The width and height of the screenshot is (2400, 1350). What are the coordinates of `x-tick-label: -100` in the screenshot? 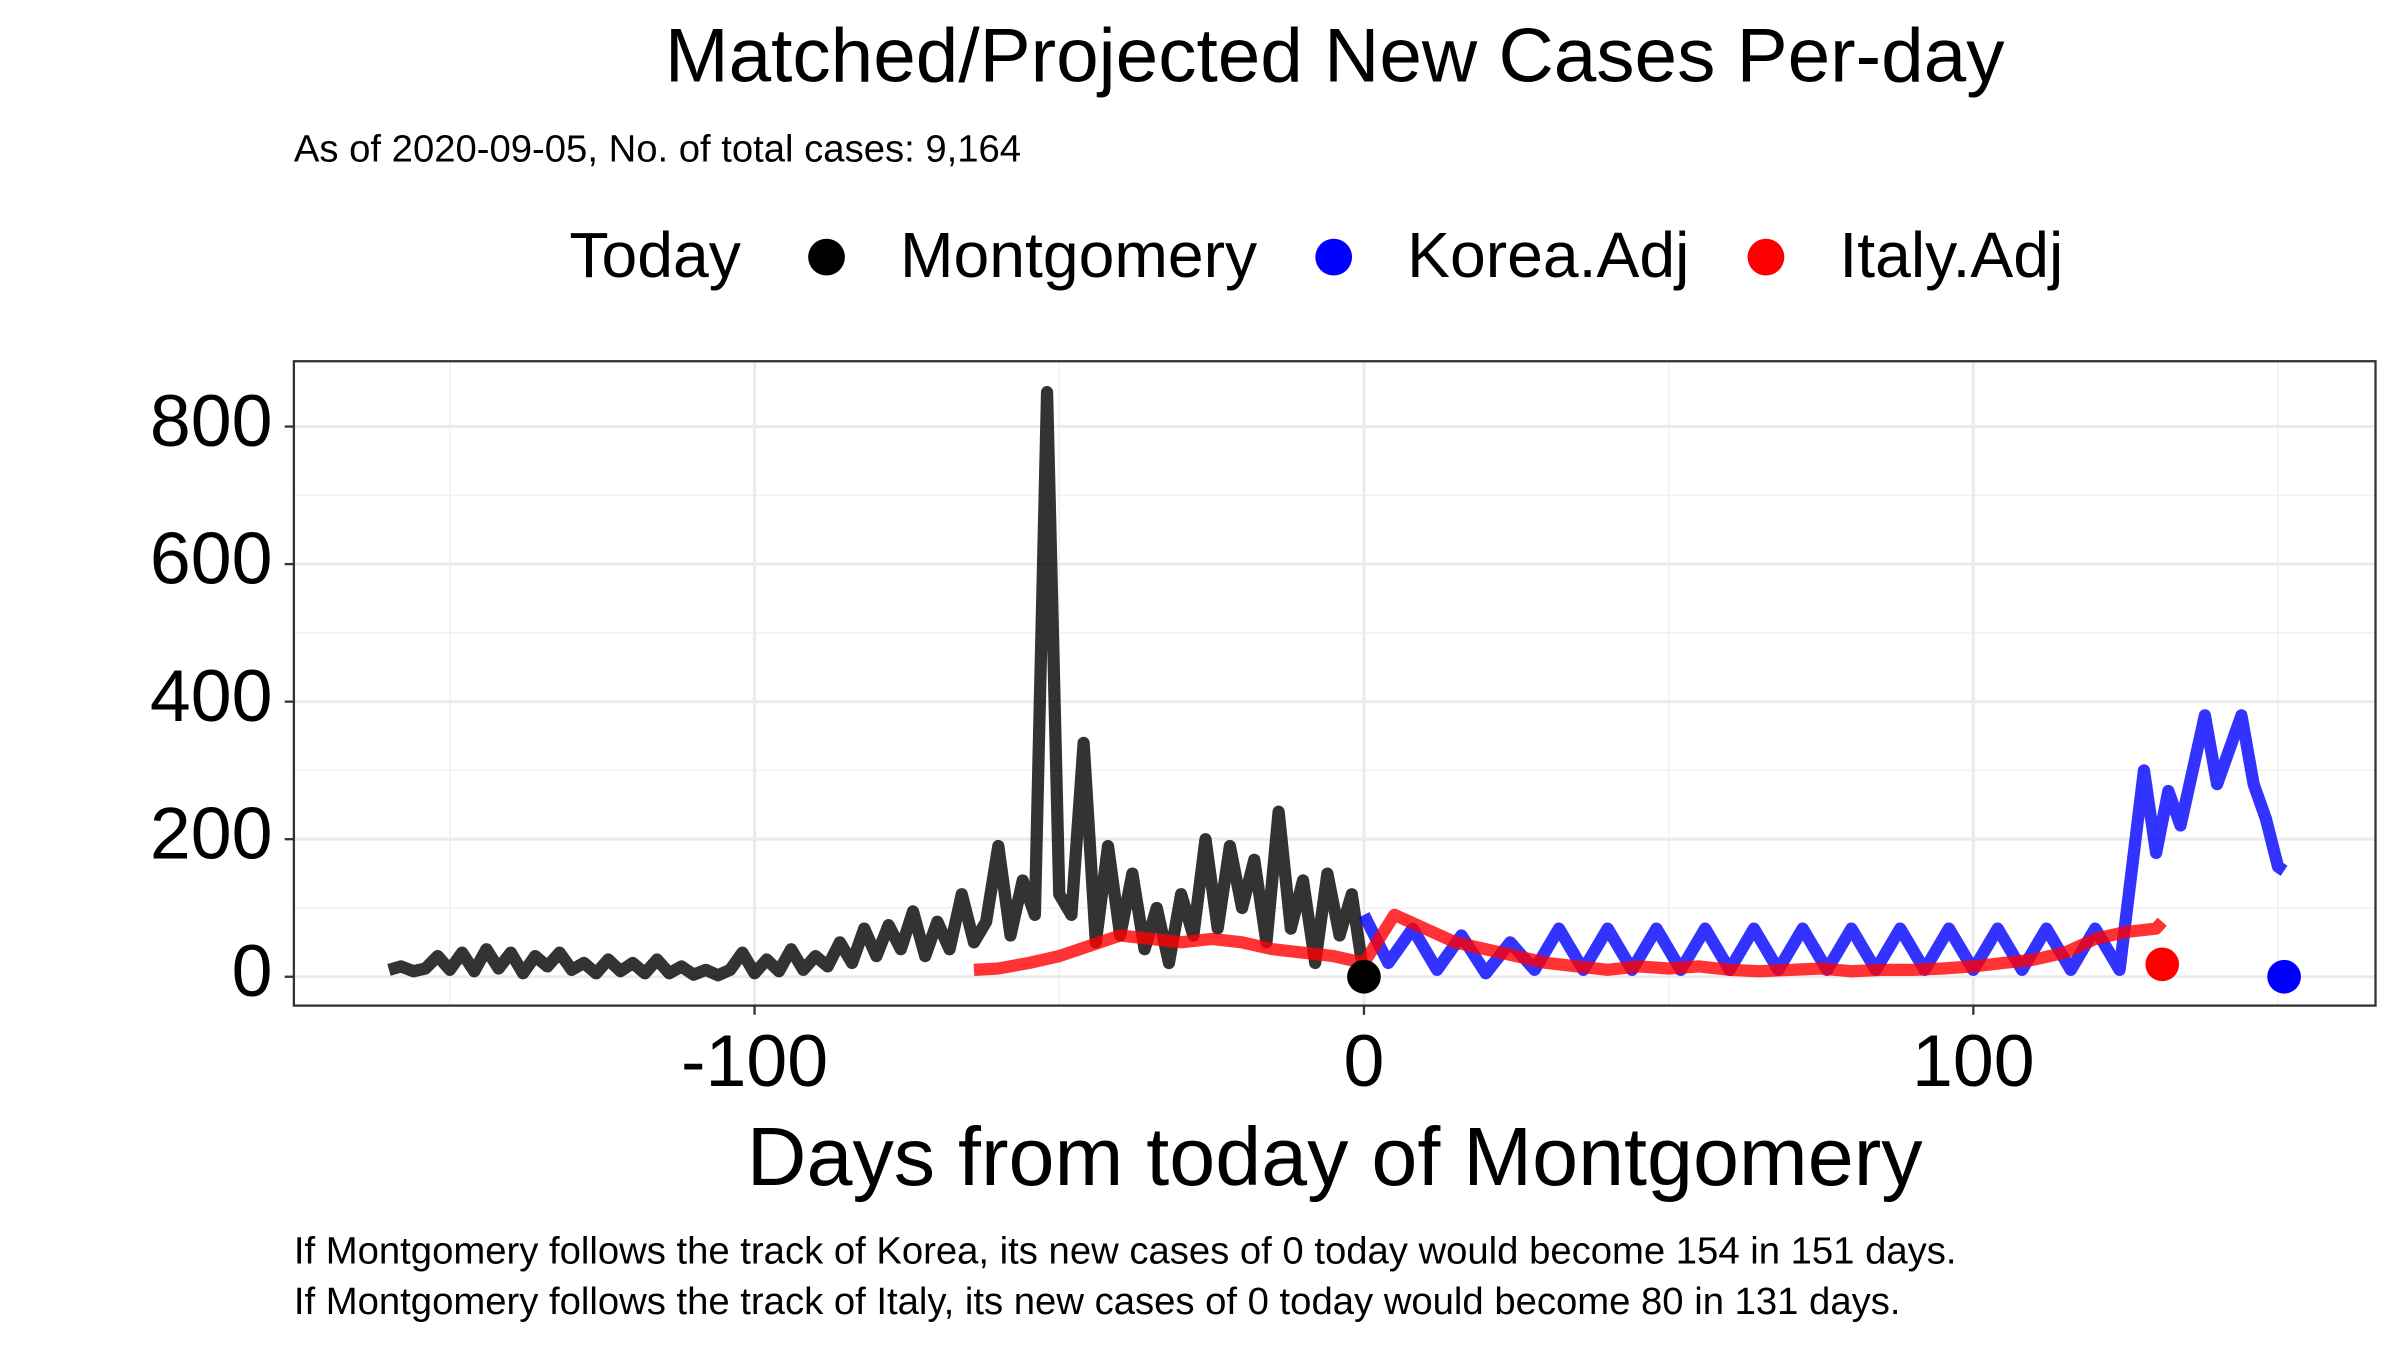 It's located at (754, 1060).